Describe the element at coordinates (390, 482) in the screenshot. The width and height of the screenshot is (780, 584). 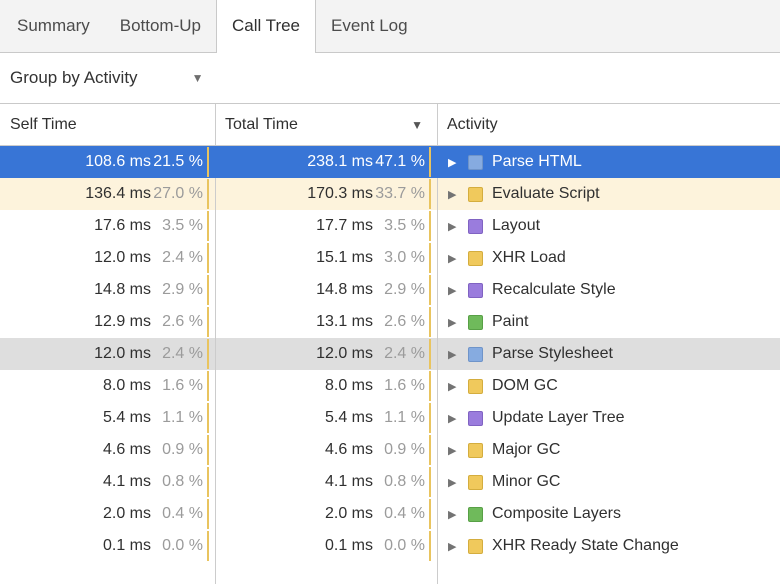
I see `table-row: 4.1 ms 0.8 % 4.1 ms 0.8 % ▶ Minor GC` at that location.